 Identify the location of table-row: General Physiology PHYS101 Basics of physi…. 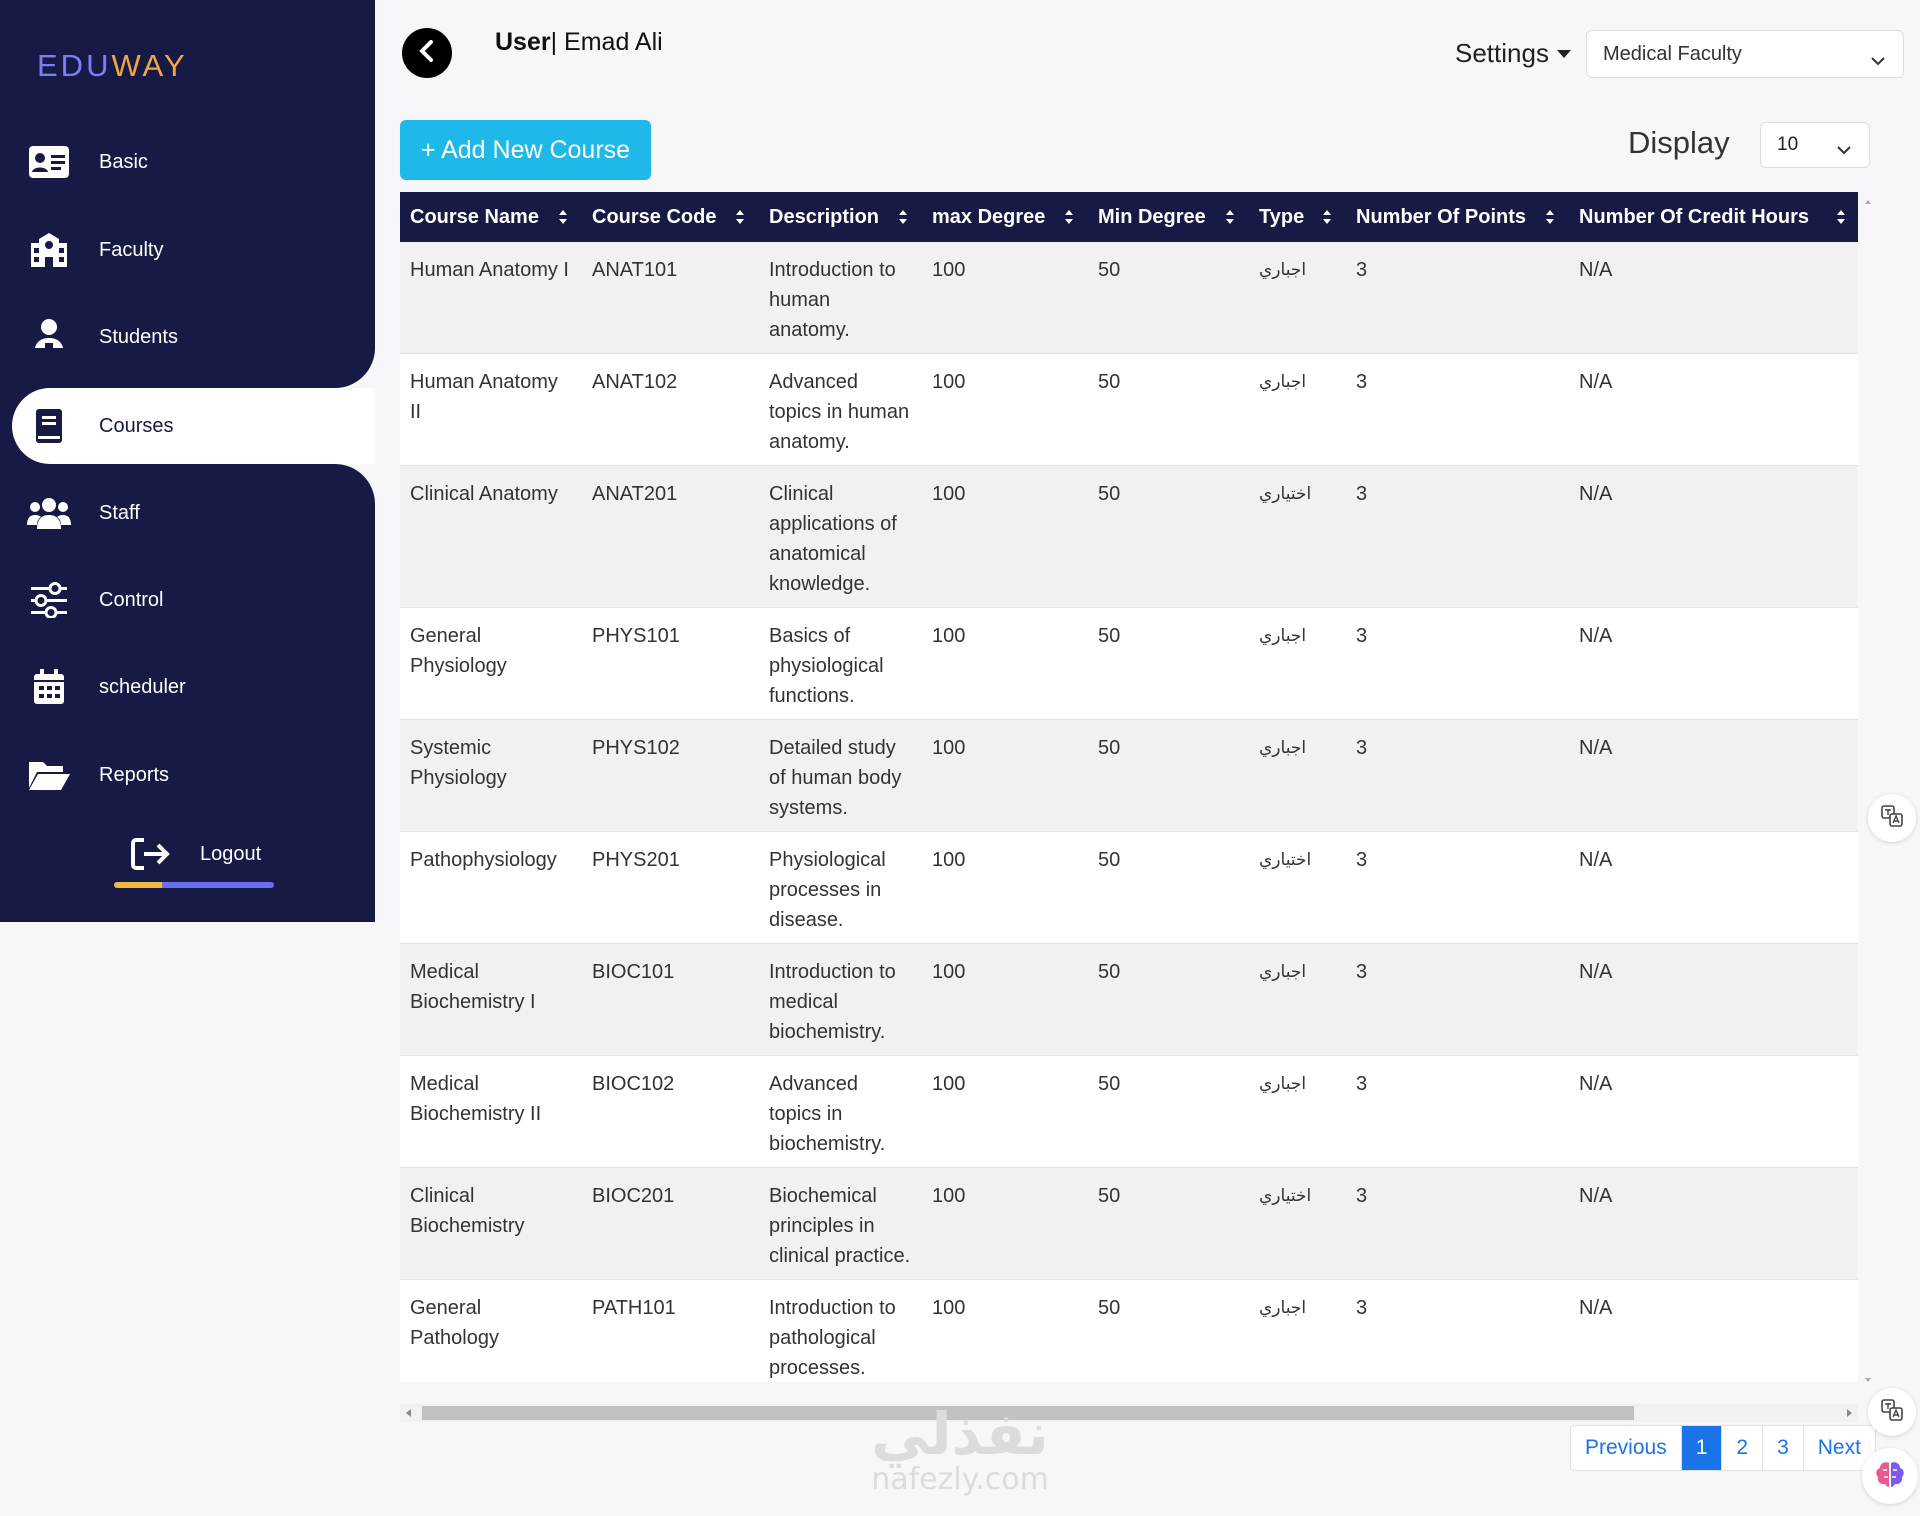
(1129, 663).